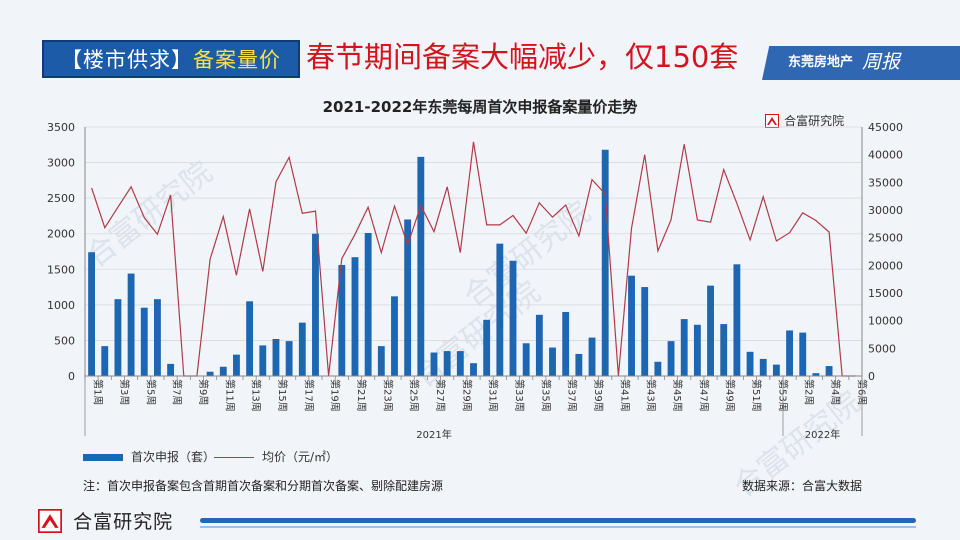 This screenshot has height=540, width=960. What do you see at coordinates (177, 392) in the screenshot?
I see `x-tick-label: 第7周` at bounding box center [177, 392].